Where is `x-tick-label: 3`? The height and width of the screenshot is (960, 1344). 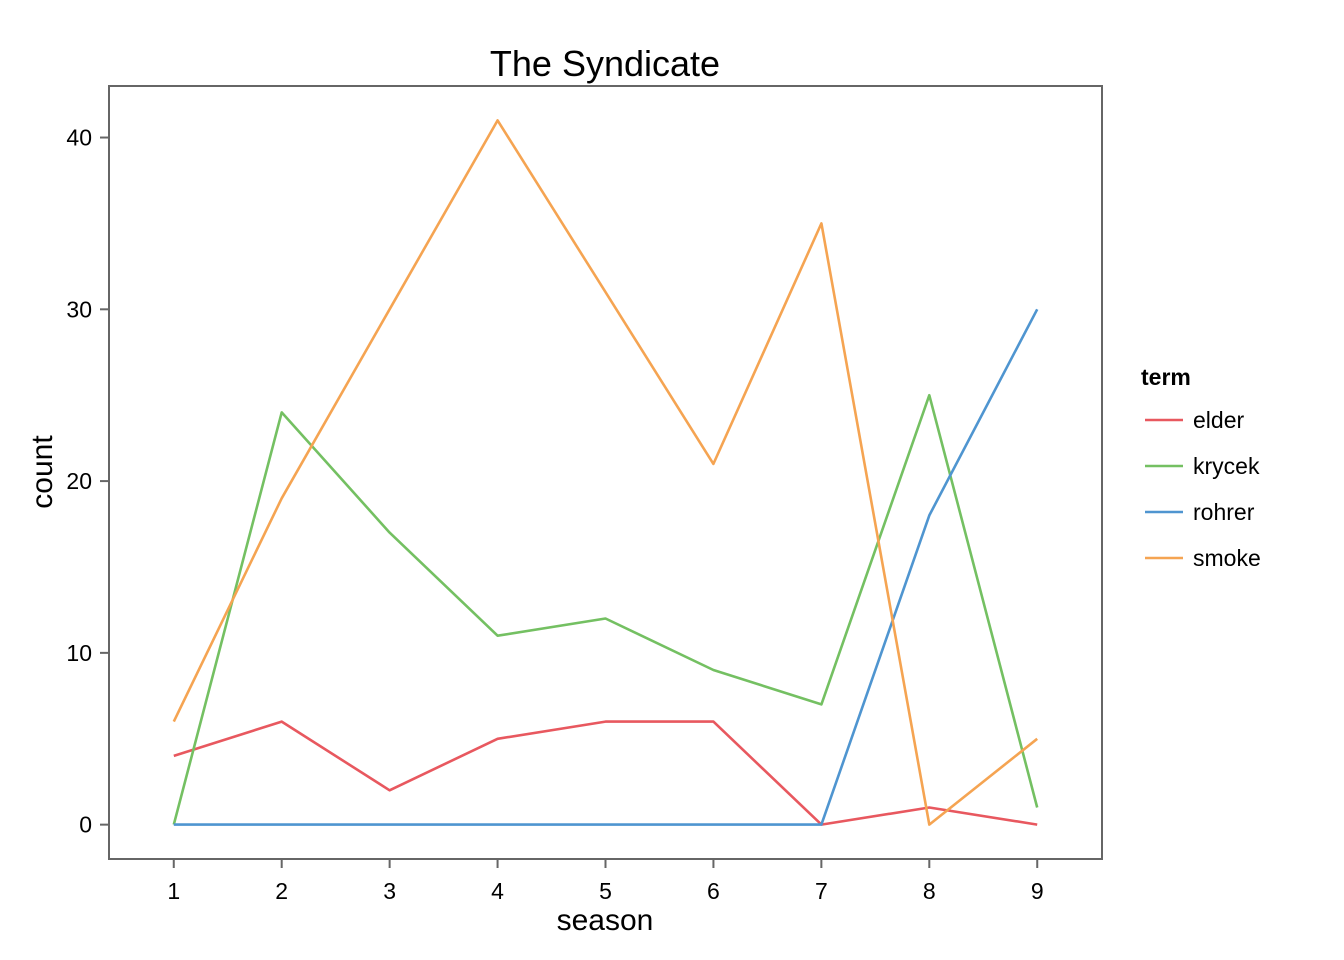
x-tick-label: 3 is located at coordinates (389, 891).